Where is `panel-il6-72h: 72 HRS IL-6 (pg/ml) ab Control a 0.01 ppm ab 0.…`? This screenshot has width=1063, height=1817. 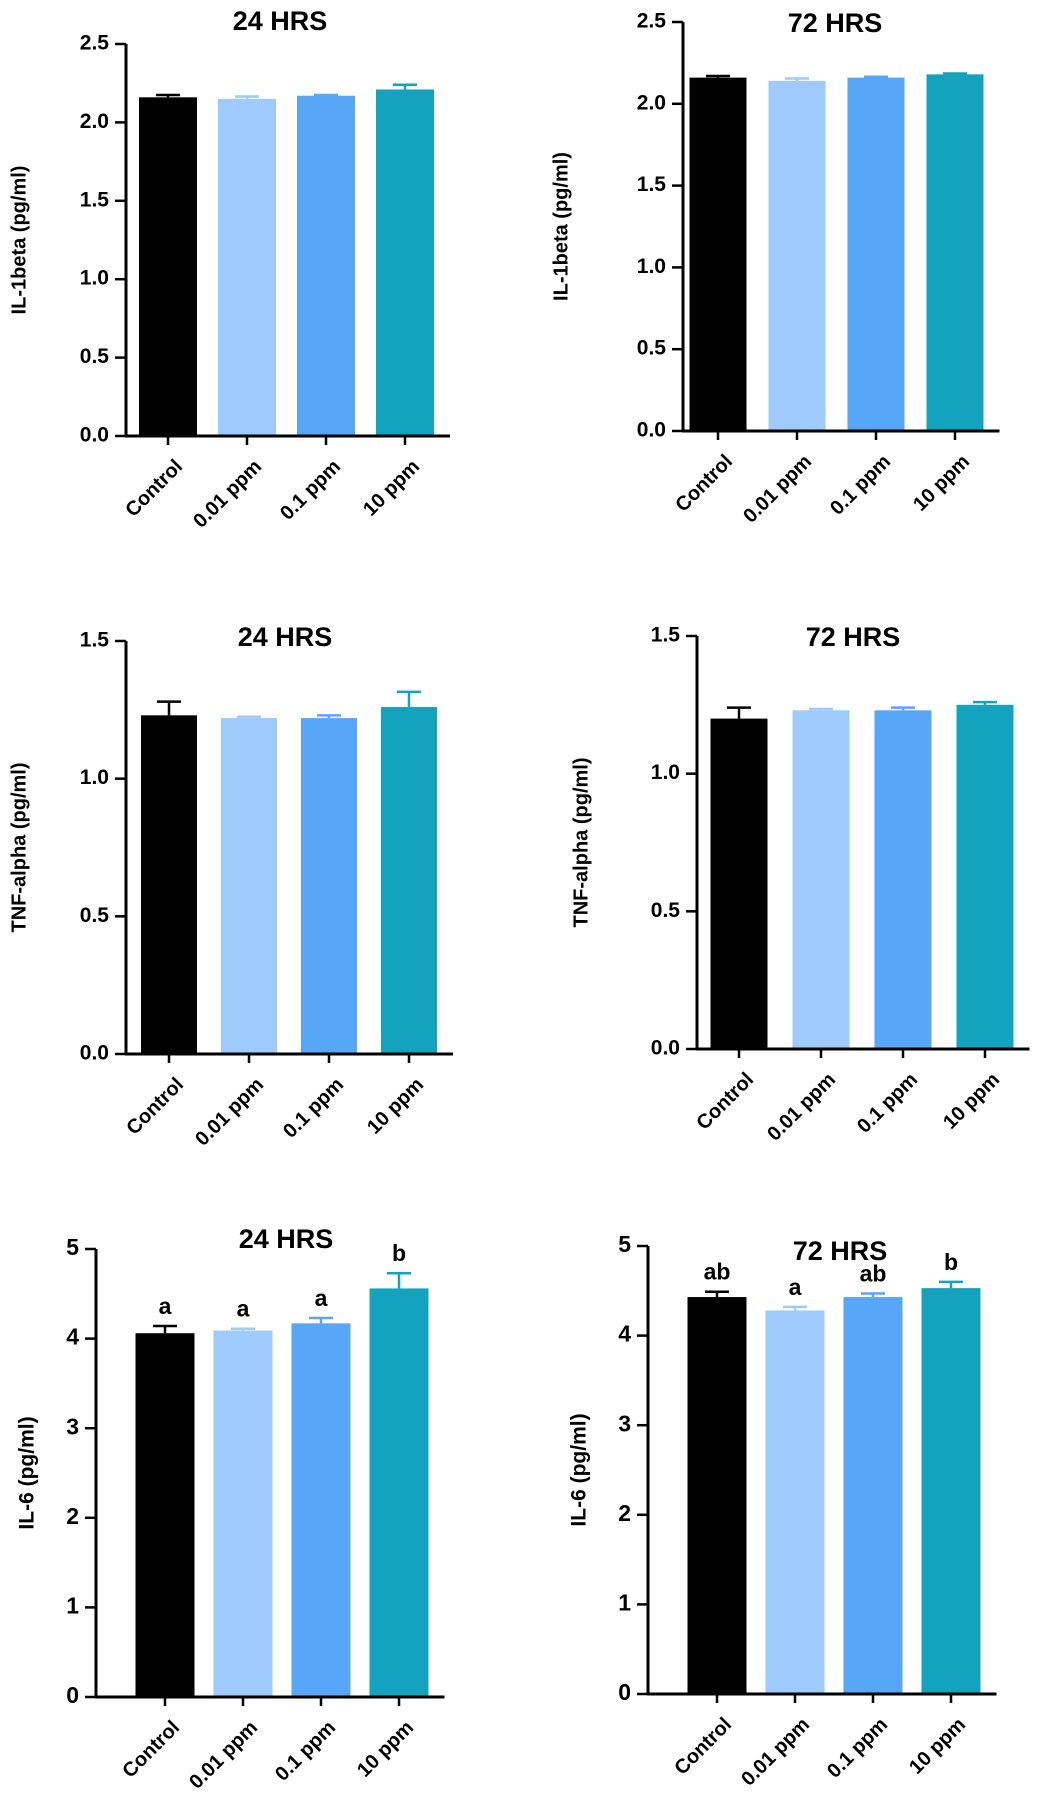 panel-il6-72h: 72 HRS IL-6 (pg/ml) ab Control a 0.01 ppm ab 0.… is located at coordinates (782, 1510).